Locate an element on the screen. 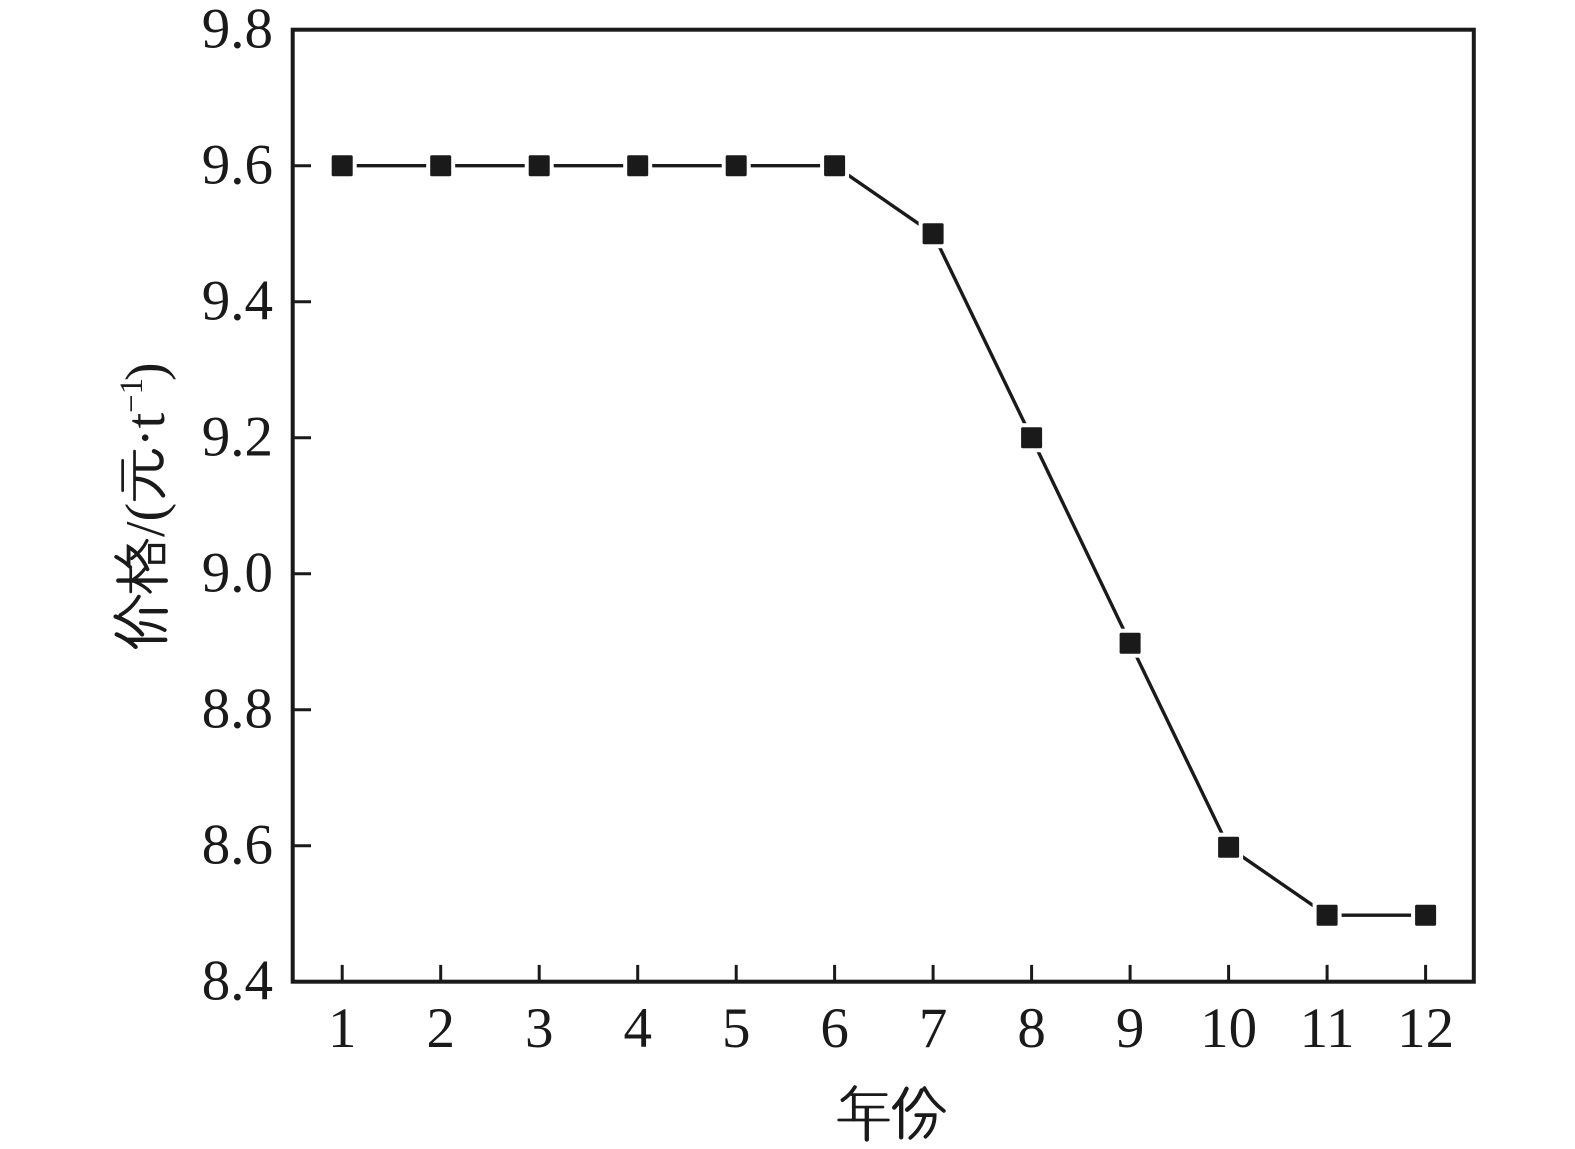 The width and height of the screenshot is (1575, 1149). svg-text: 8.4 is located at coordinates (237, 981).